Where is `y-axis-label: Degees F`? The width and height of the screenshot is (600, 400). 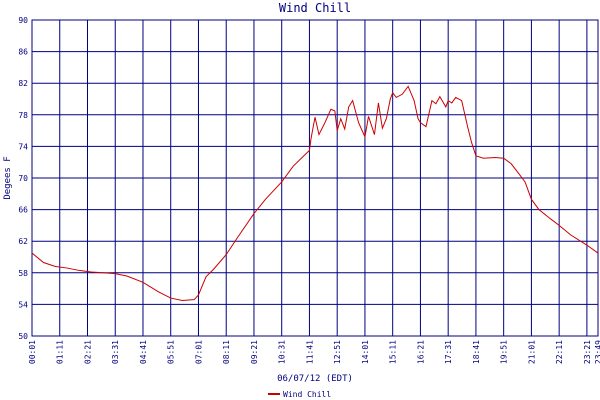 y-axis-label: Degees F is located at coordinates (8, 177).